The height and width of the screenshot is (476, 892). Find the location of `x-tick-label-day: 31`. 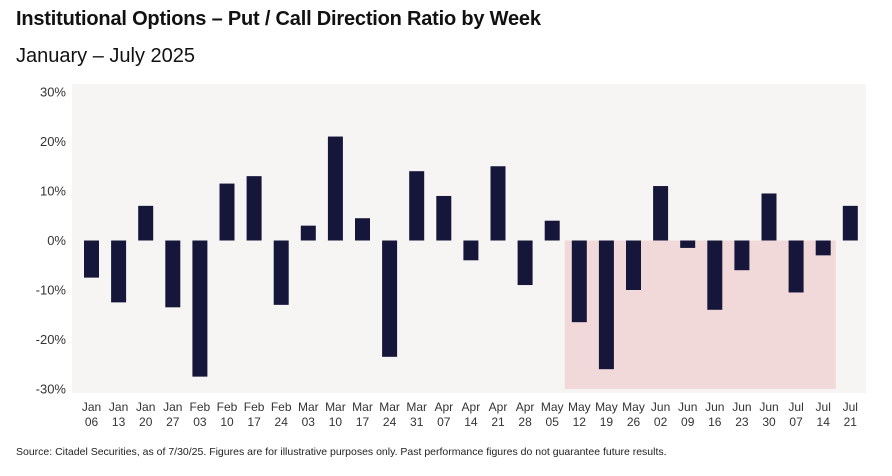

x-tick-label-day: 31 is located at coordinates (417, 422).